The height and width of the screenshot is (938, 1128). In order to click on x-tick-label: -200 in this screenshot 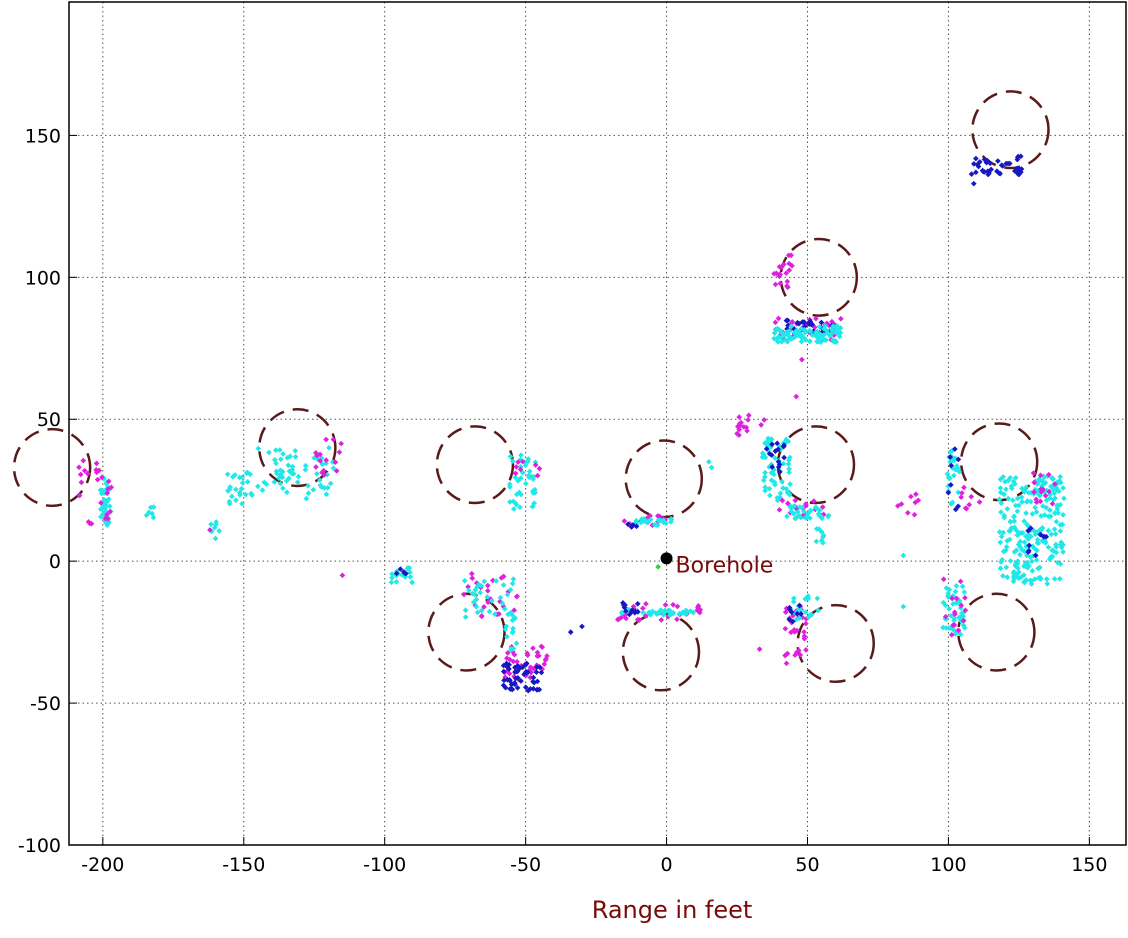, I will do `click(102, 865)`.